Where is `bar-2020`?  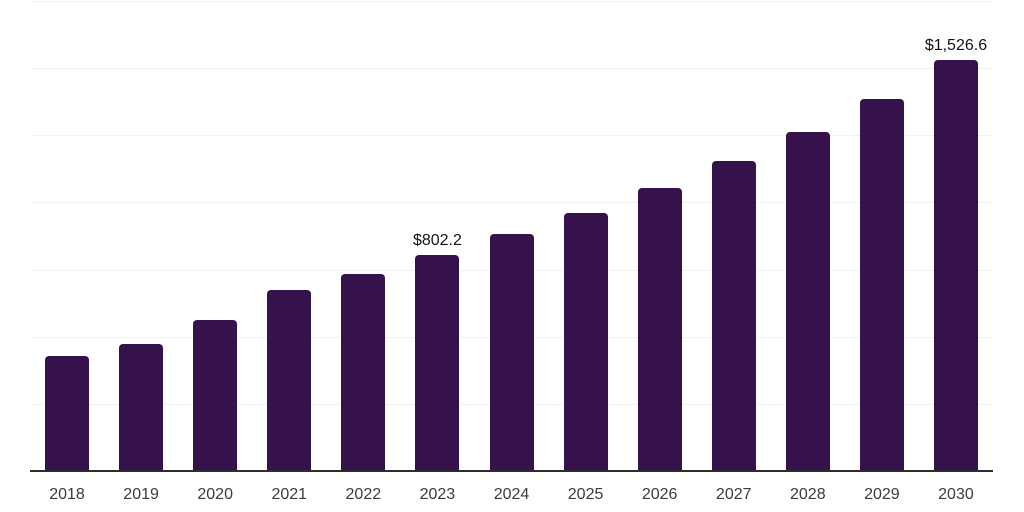
bar-2020 is located at coordinates (215, 395).